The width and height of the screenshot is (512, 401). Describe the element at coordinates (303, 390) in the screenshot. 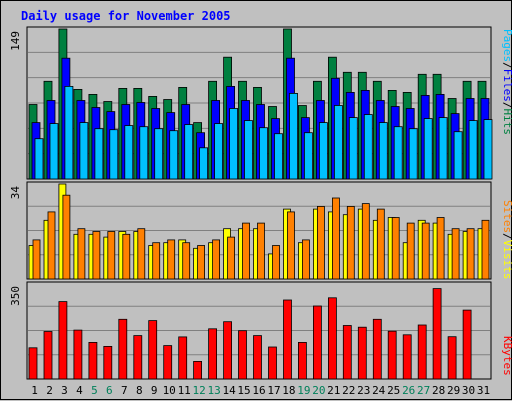

I see `x-tick-day-19: 19` at that location.